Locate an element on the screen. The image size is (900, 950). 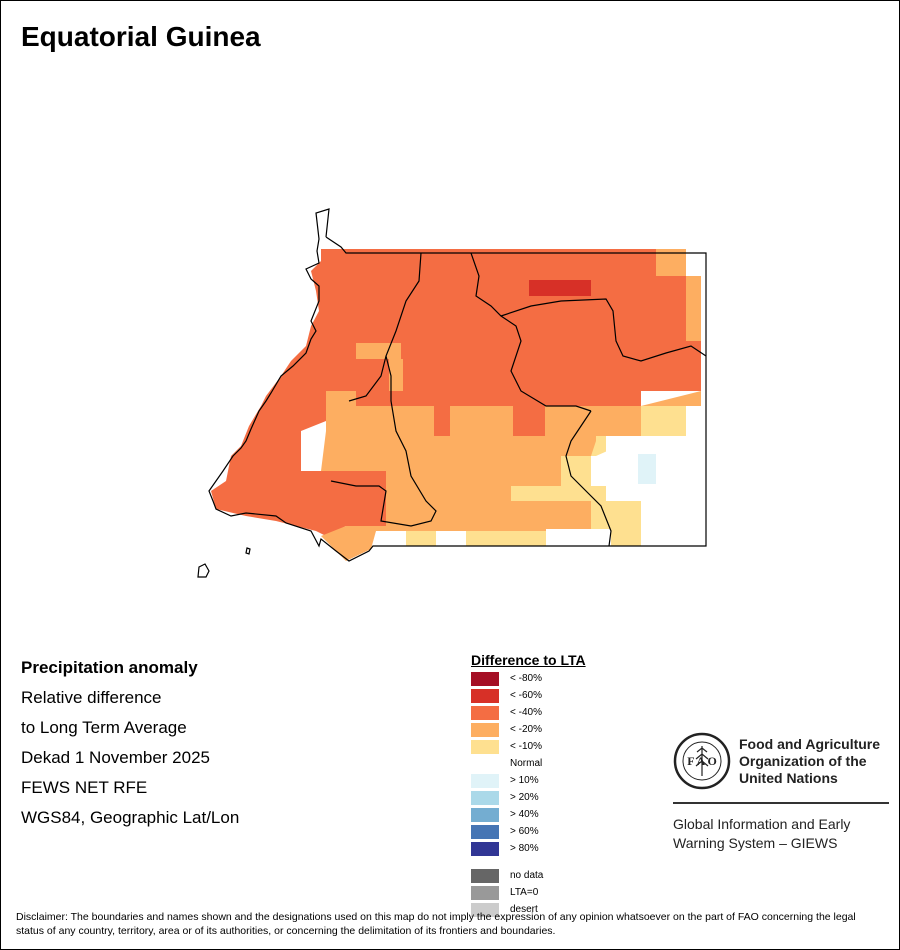
info-line: Relative difference is located at coordinates (91, 697).